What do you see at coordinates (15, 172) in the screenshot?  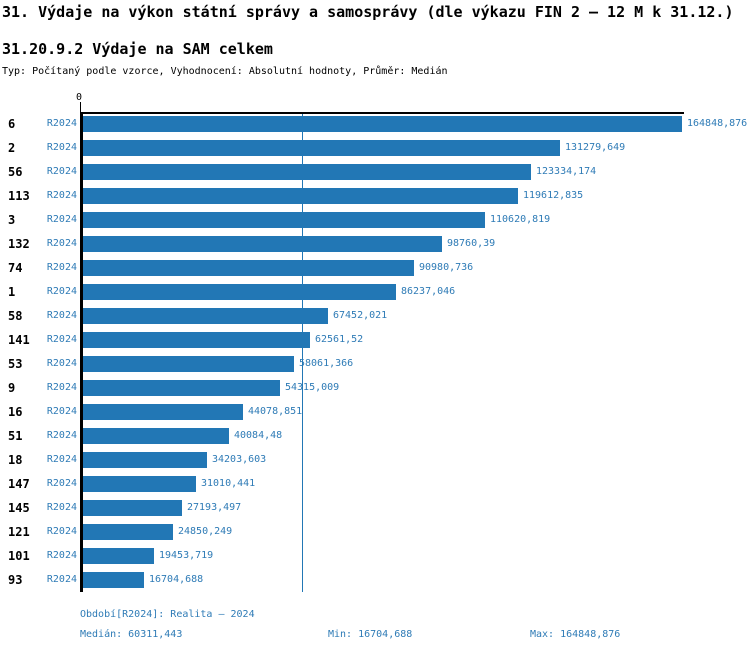 I see `row-category-label: 56` at bounding box center [15, 172].